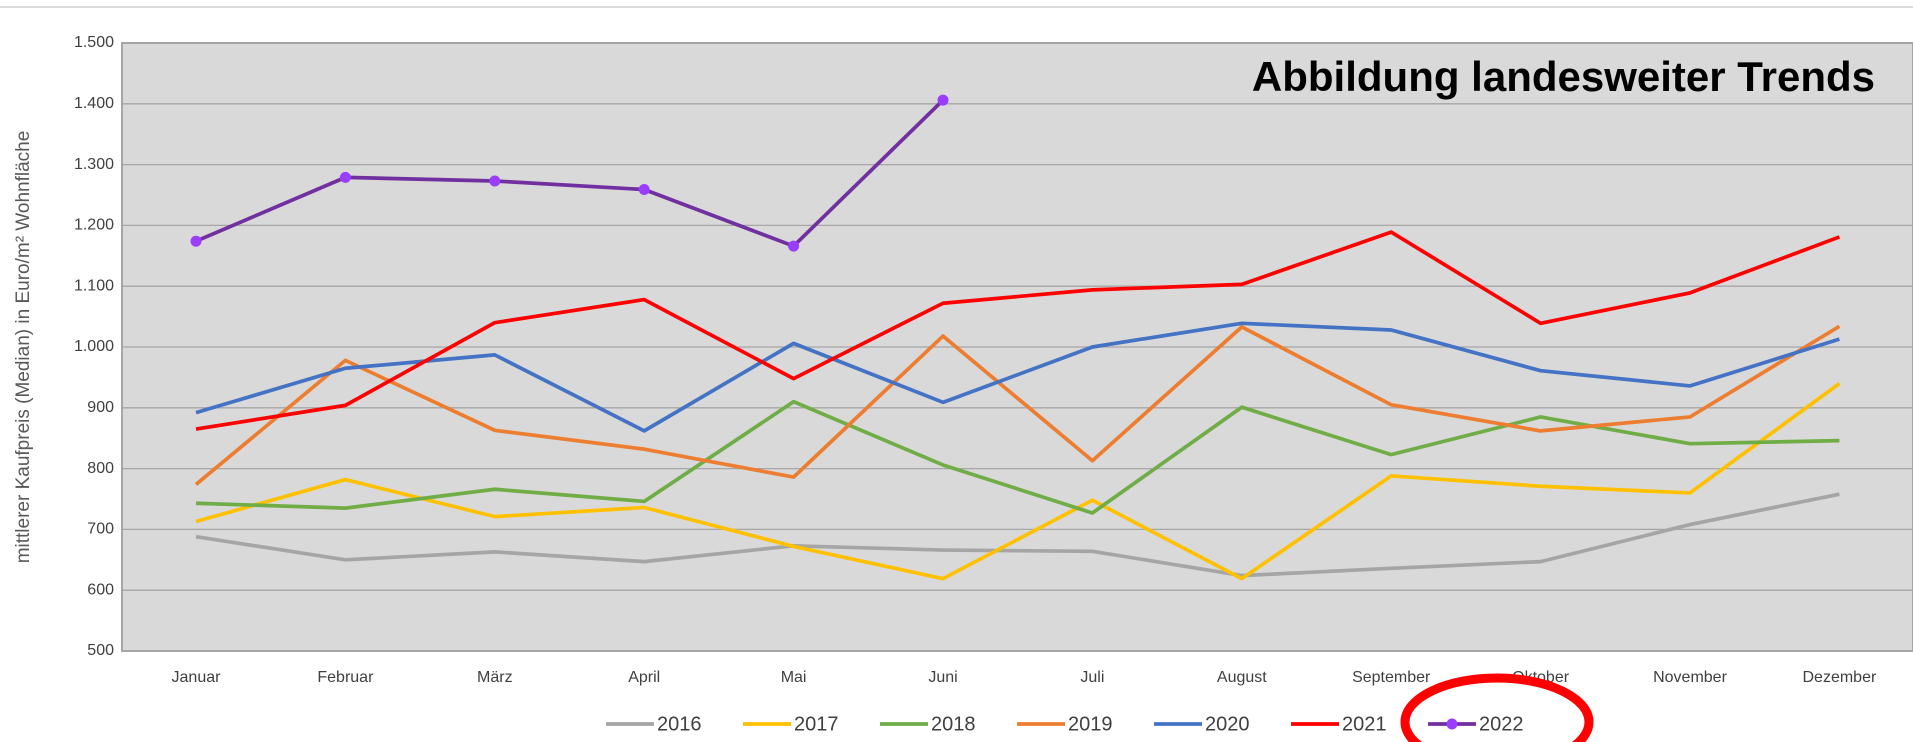 The height and width of the screenshot is (742, 1913). Describe the element at coordinates (679, 724) in the screenshot. I see `legend-label: 2016` at that location.